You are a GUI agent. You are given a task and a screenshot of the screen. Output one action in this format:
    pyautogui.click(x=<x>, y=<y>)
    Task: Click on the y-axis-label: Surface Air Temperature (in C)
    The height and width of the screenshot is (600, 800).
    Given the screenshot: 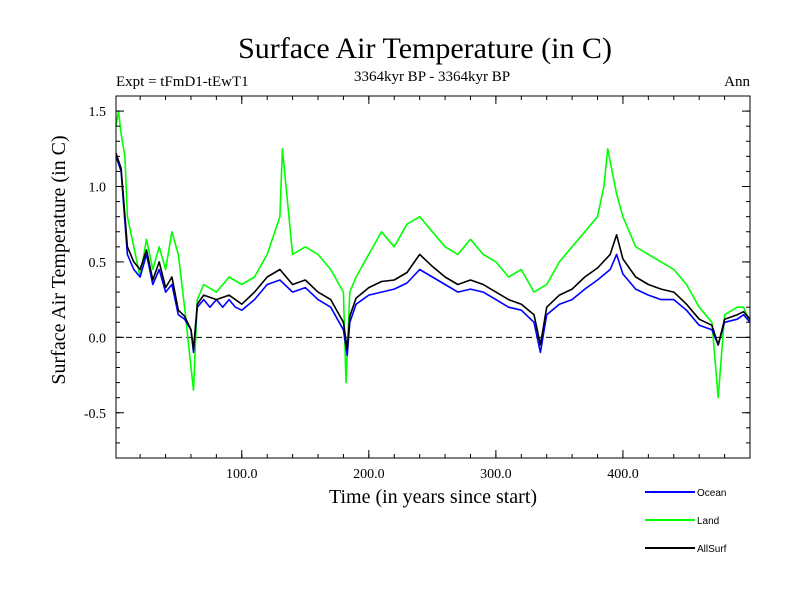 What is the action you would take?
    pyautogui.click(x=59, y=259)
    